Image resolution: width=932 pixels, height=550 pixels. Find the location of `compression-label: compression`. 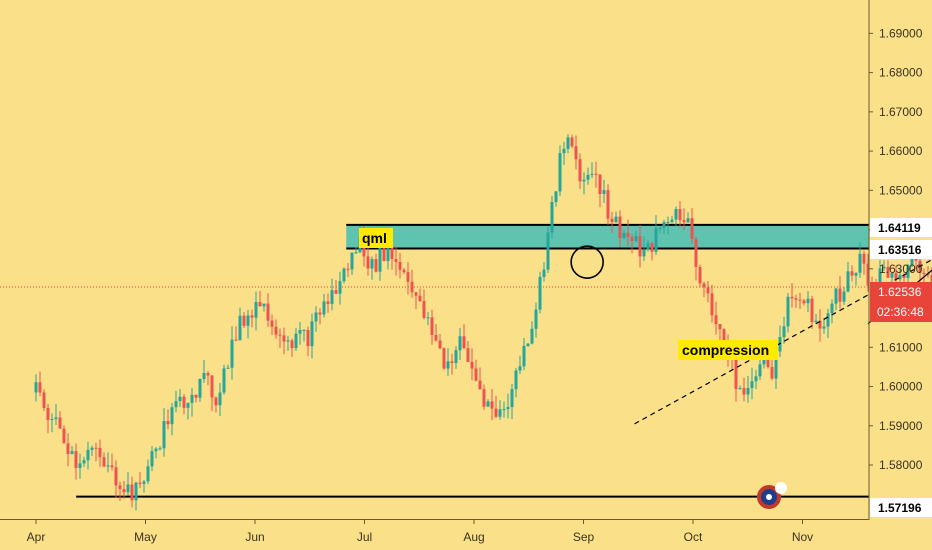

compression-label: compression is located at coordinates (725, 350).